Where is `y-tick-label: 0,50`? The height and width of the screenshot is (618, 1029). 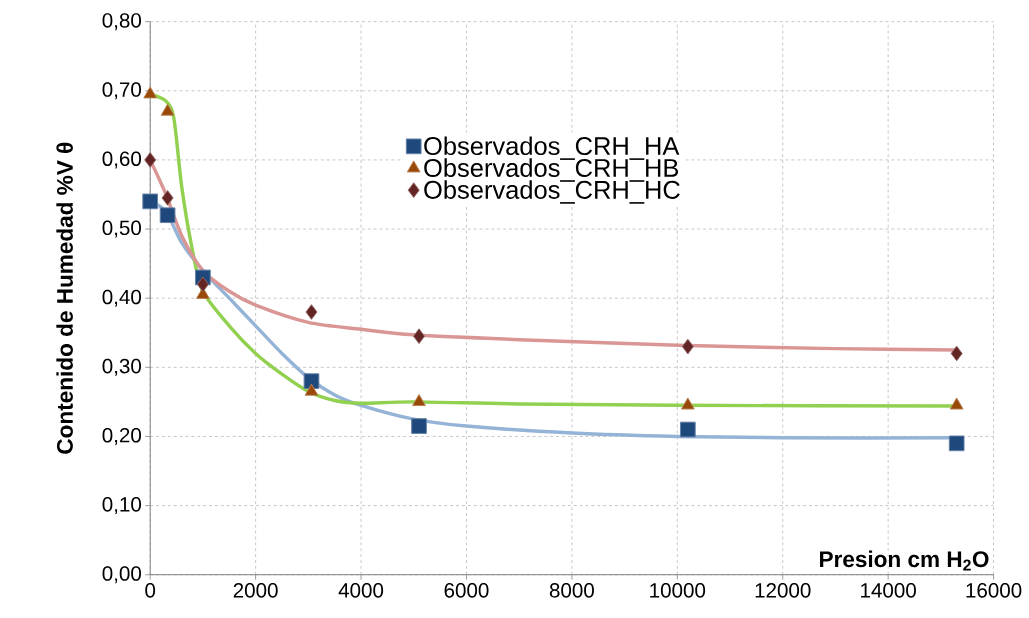
y-tick-label: 0,50 is located at coordinates (122, 229).